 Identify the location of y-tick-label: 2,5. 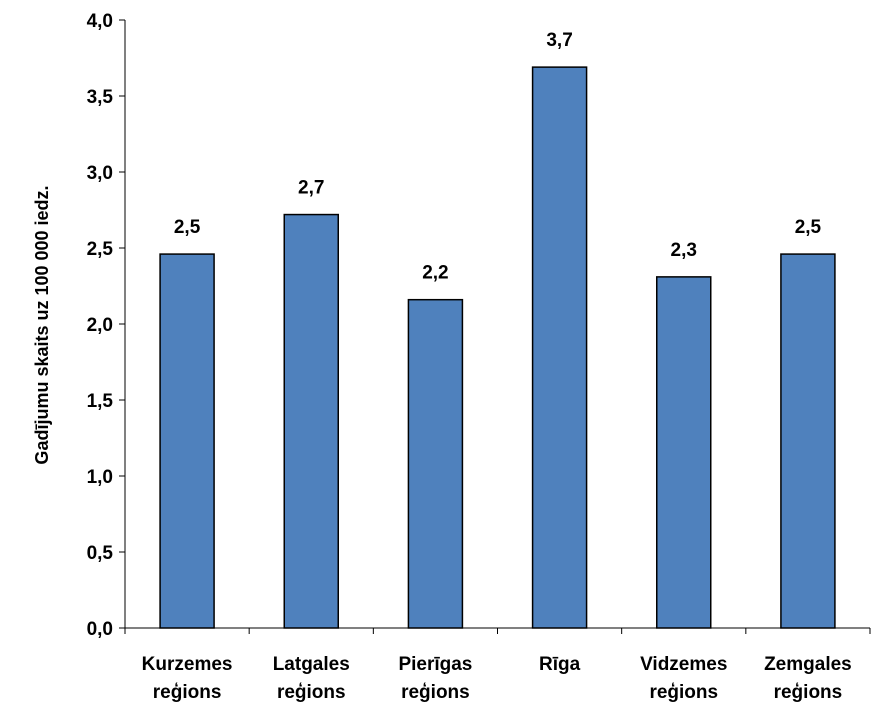
(100, 249).